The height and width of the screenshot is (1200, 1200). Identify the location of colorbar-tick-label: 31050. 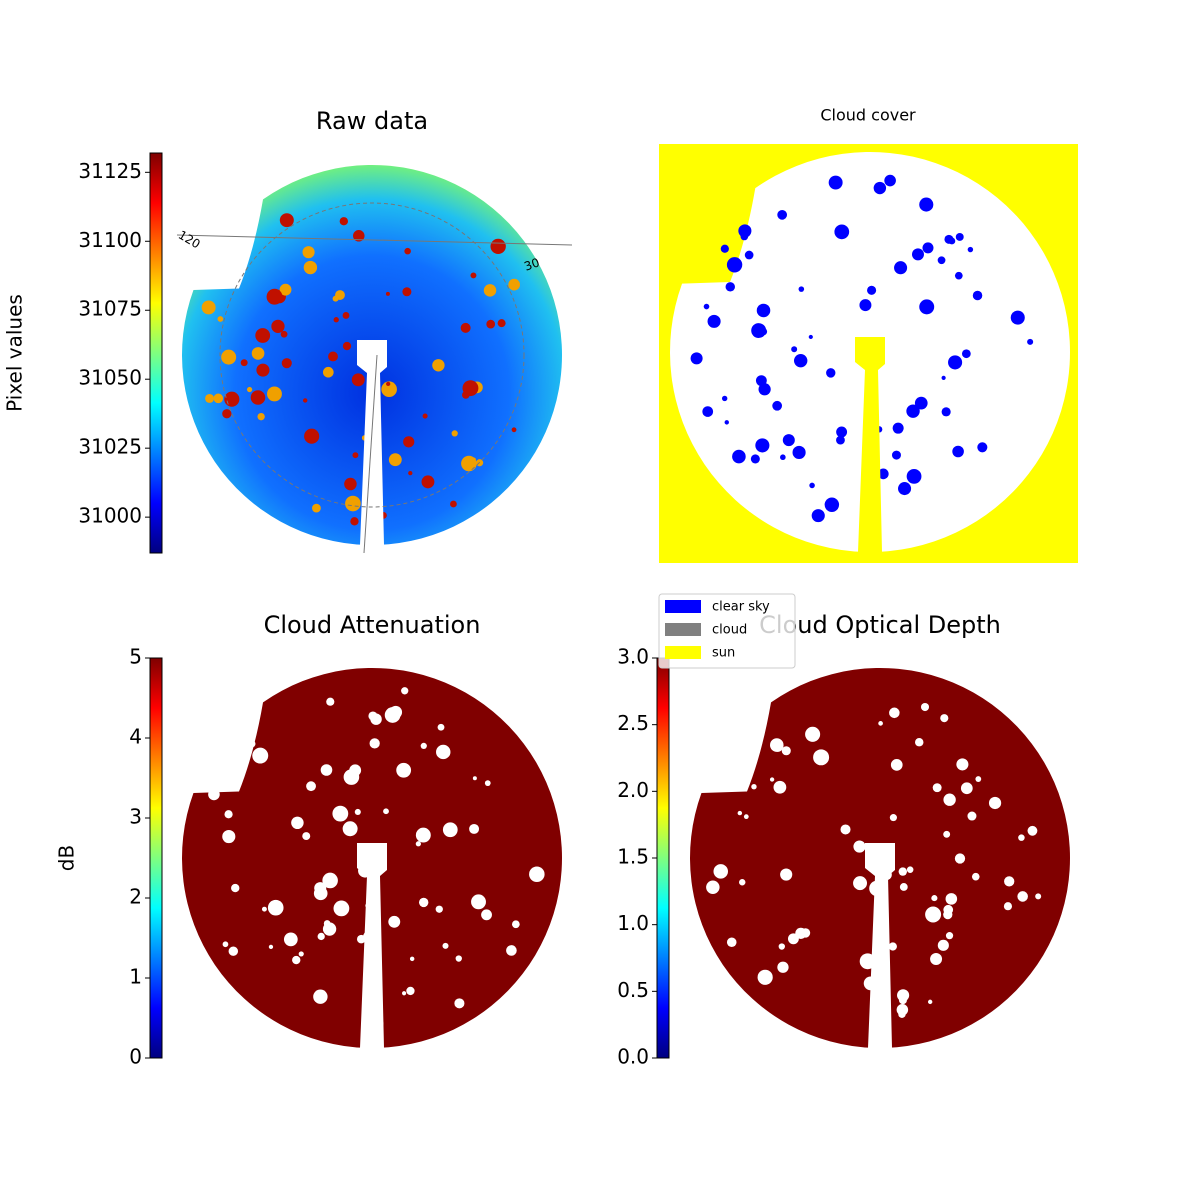
(110, 378).